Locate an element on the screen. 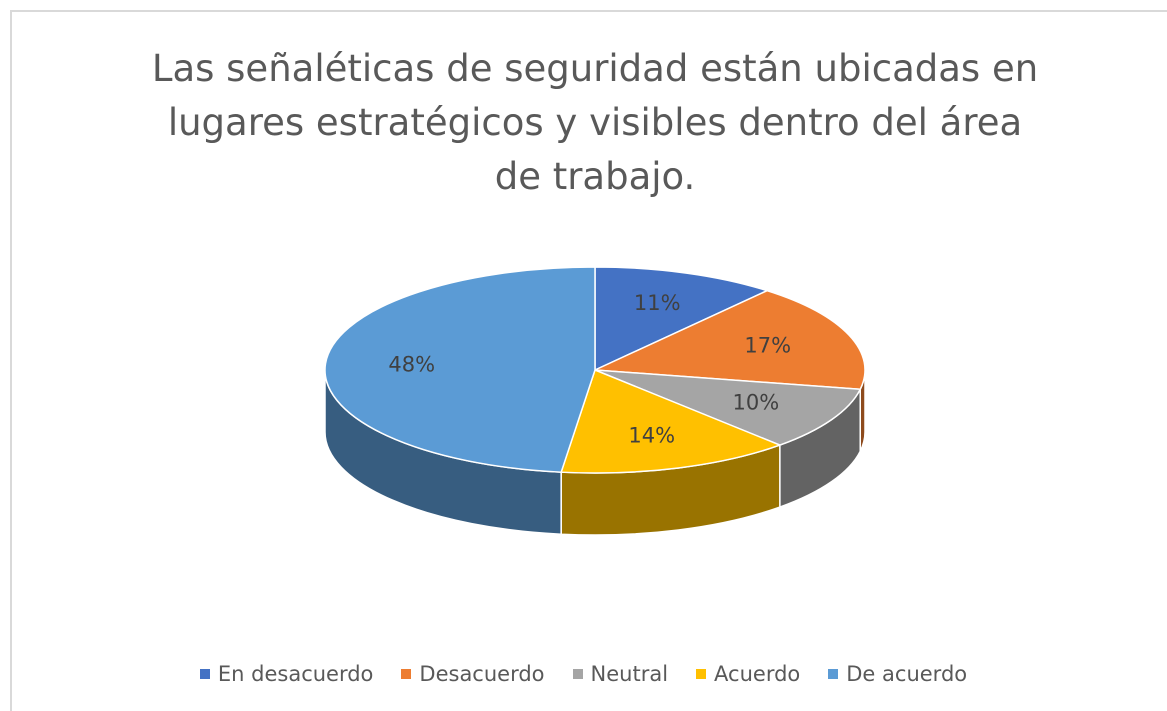  legend-item: En desacuerdo is located at coordinates (286, 674).